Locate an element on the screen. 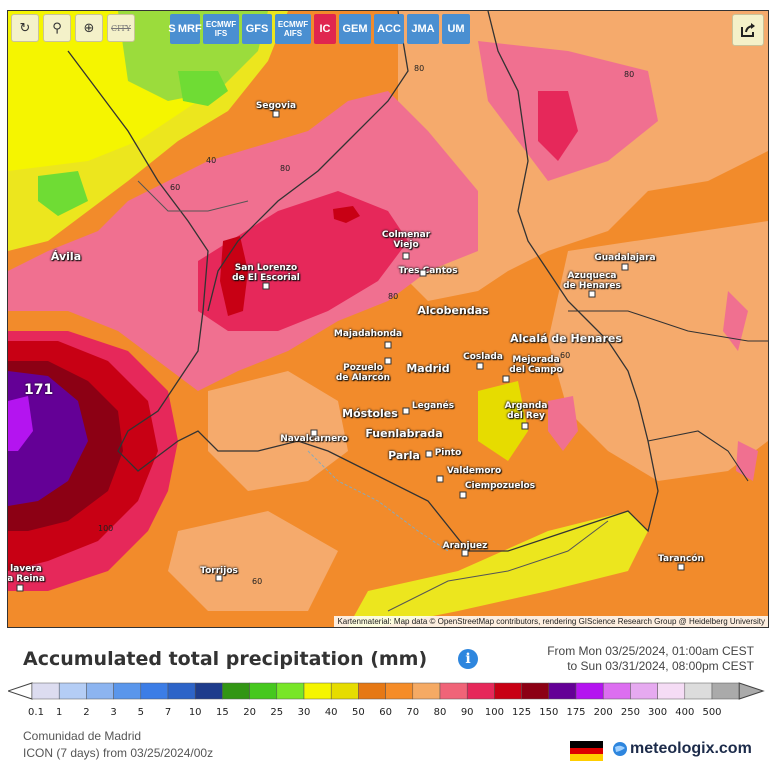 Image resolution: width=774 pixels, height=772 pixels. city-label: Ávila is located at coordinates (66, 256).